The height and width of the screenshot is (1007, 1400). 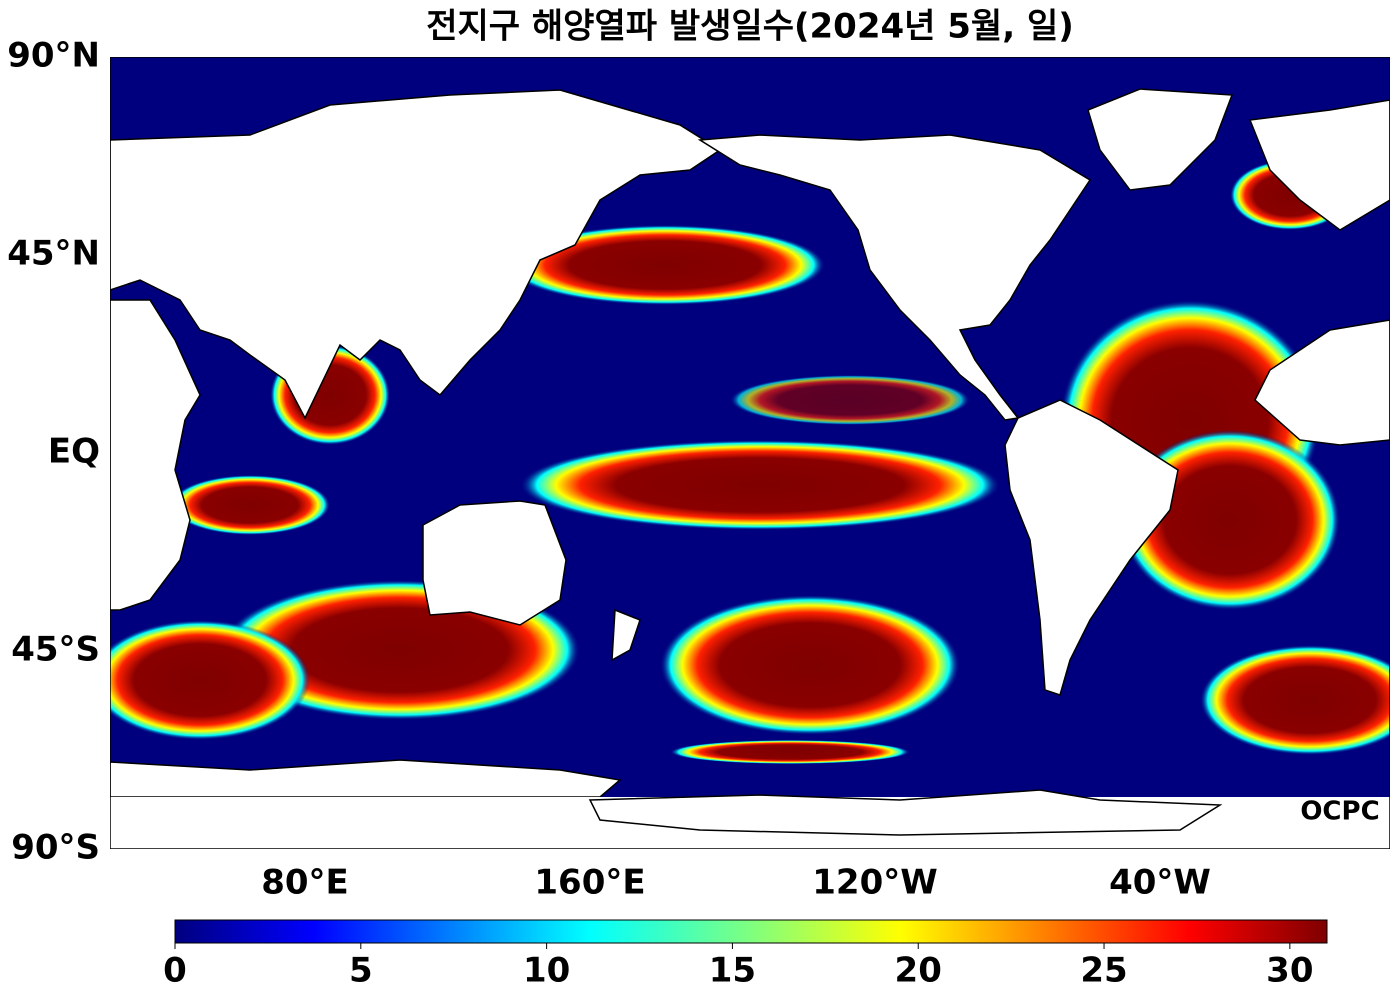 I want to click on colorbar-tick-label: 0, so click(x=175, y=971).